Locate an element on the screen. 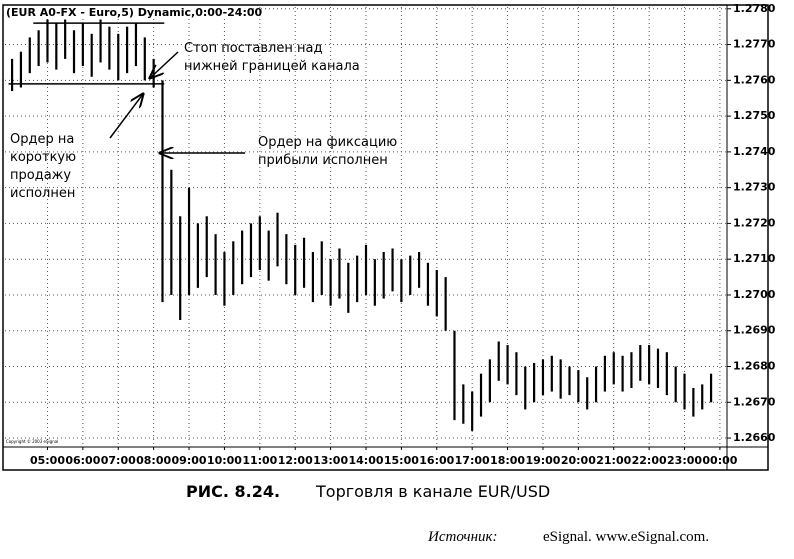 The width and height of the screenshot is (794, 559). annotation-line: короткую is located at coordinates (43, 157).